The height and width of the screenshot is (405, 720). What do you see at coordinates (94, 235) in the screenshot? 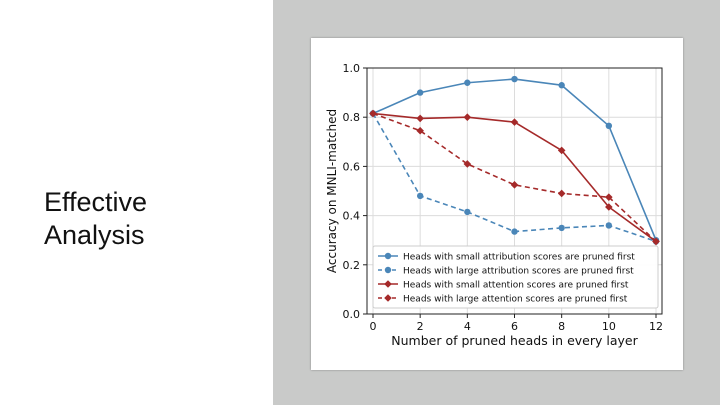
I see `slide-title-line-2: Analysis` at bounding box center [94, 235].